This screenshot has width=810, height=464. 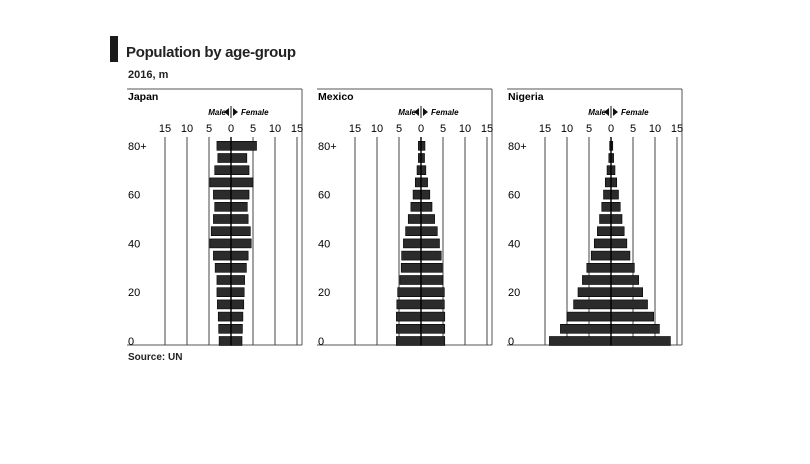 I want to click on source-note: Source: UN, so click(x=155, y=357).